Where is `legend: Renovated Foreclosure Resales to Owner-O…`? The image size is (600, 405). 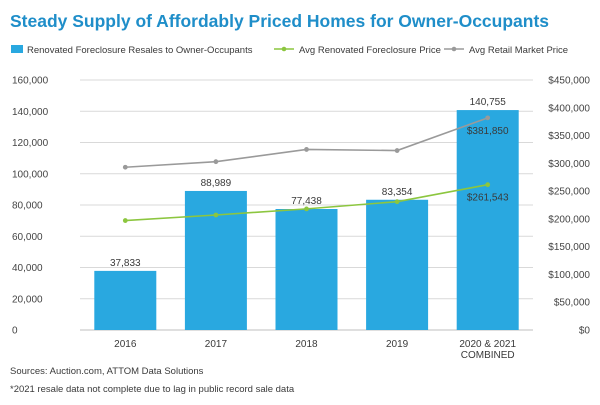
legend: Renovated Foreclosure Resales to Owner-O… is located at coordinates (289, 50).